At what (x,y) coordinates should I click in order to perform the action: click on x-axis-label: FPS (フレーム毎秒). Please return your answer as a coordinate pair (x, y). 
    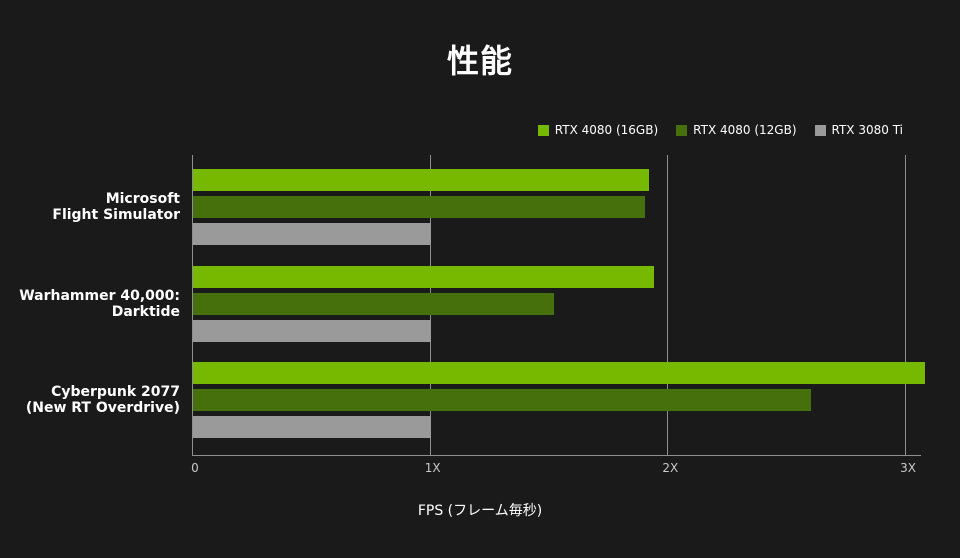
    Looking at the image, I should click on (480, 511).